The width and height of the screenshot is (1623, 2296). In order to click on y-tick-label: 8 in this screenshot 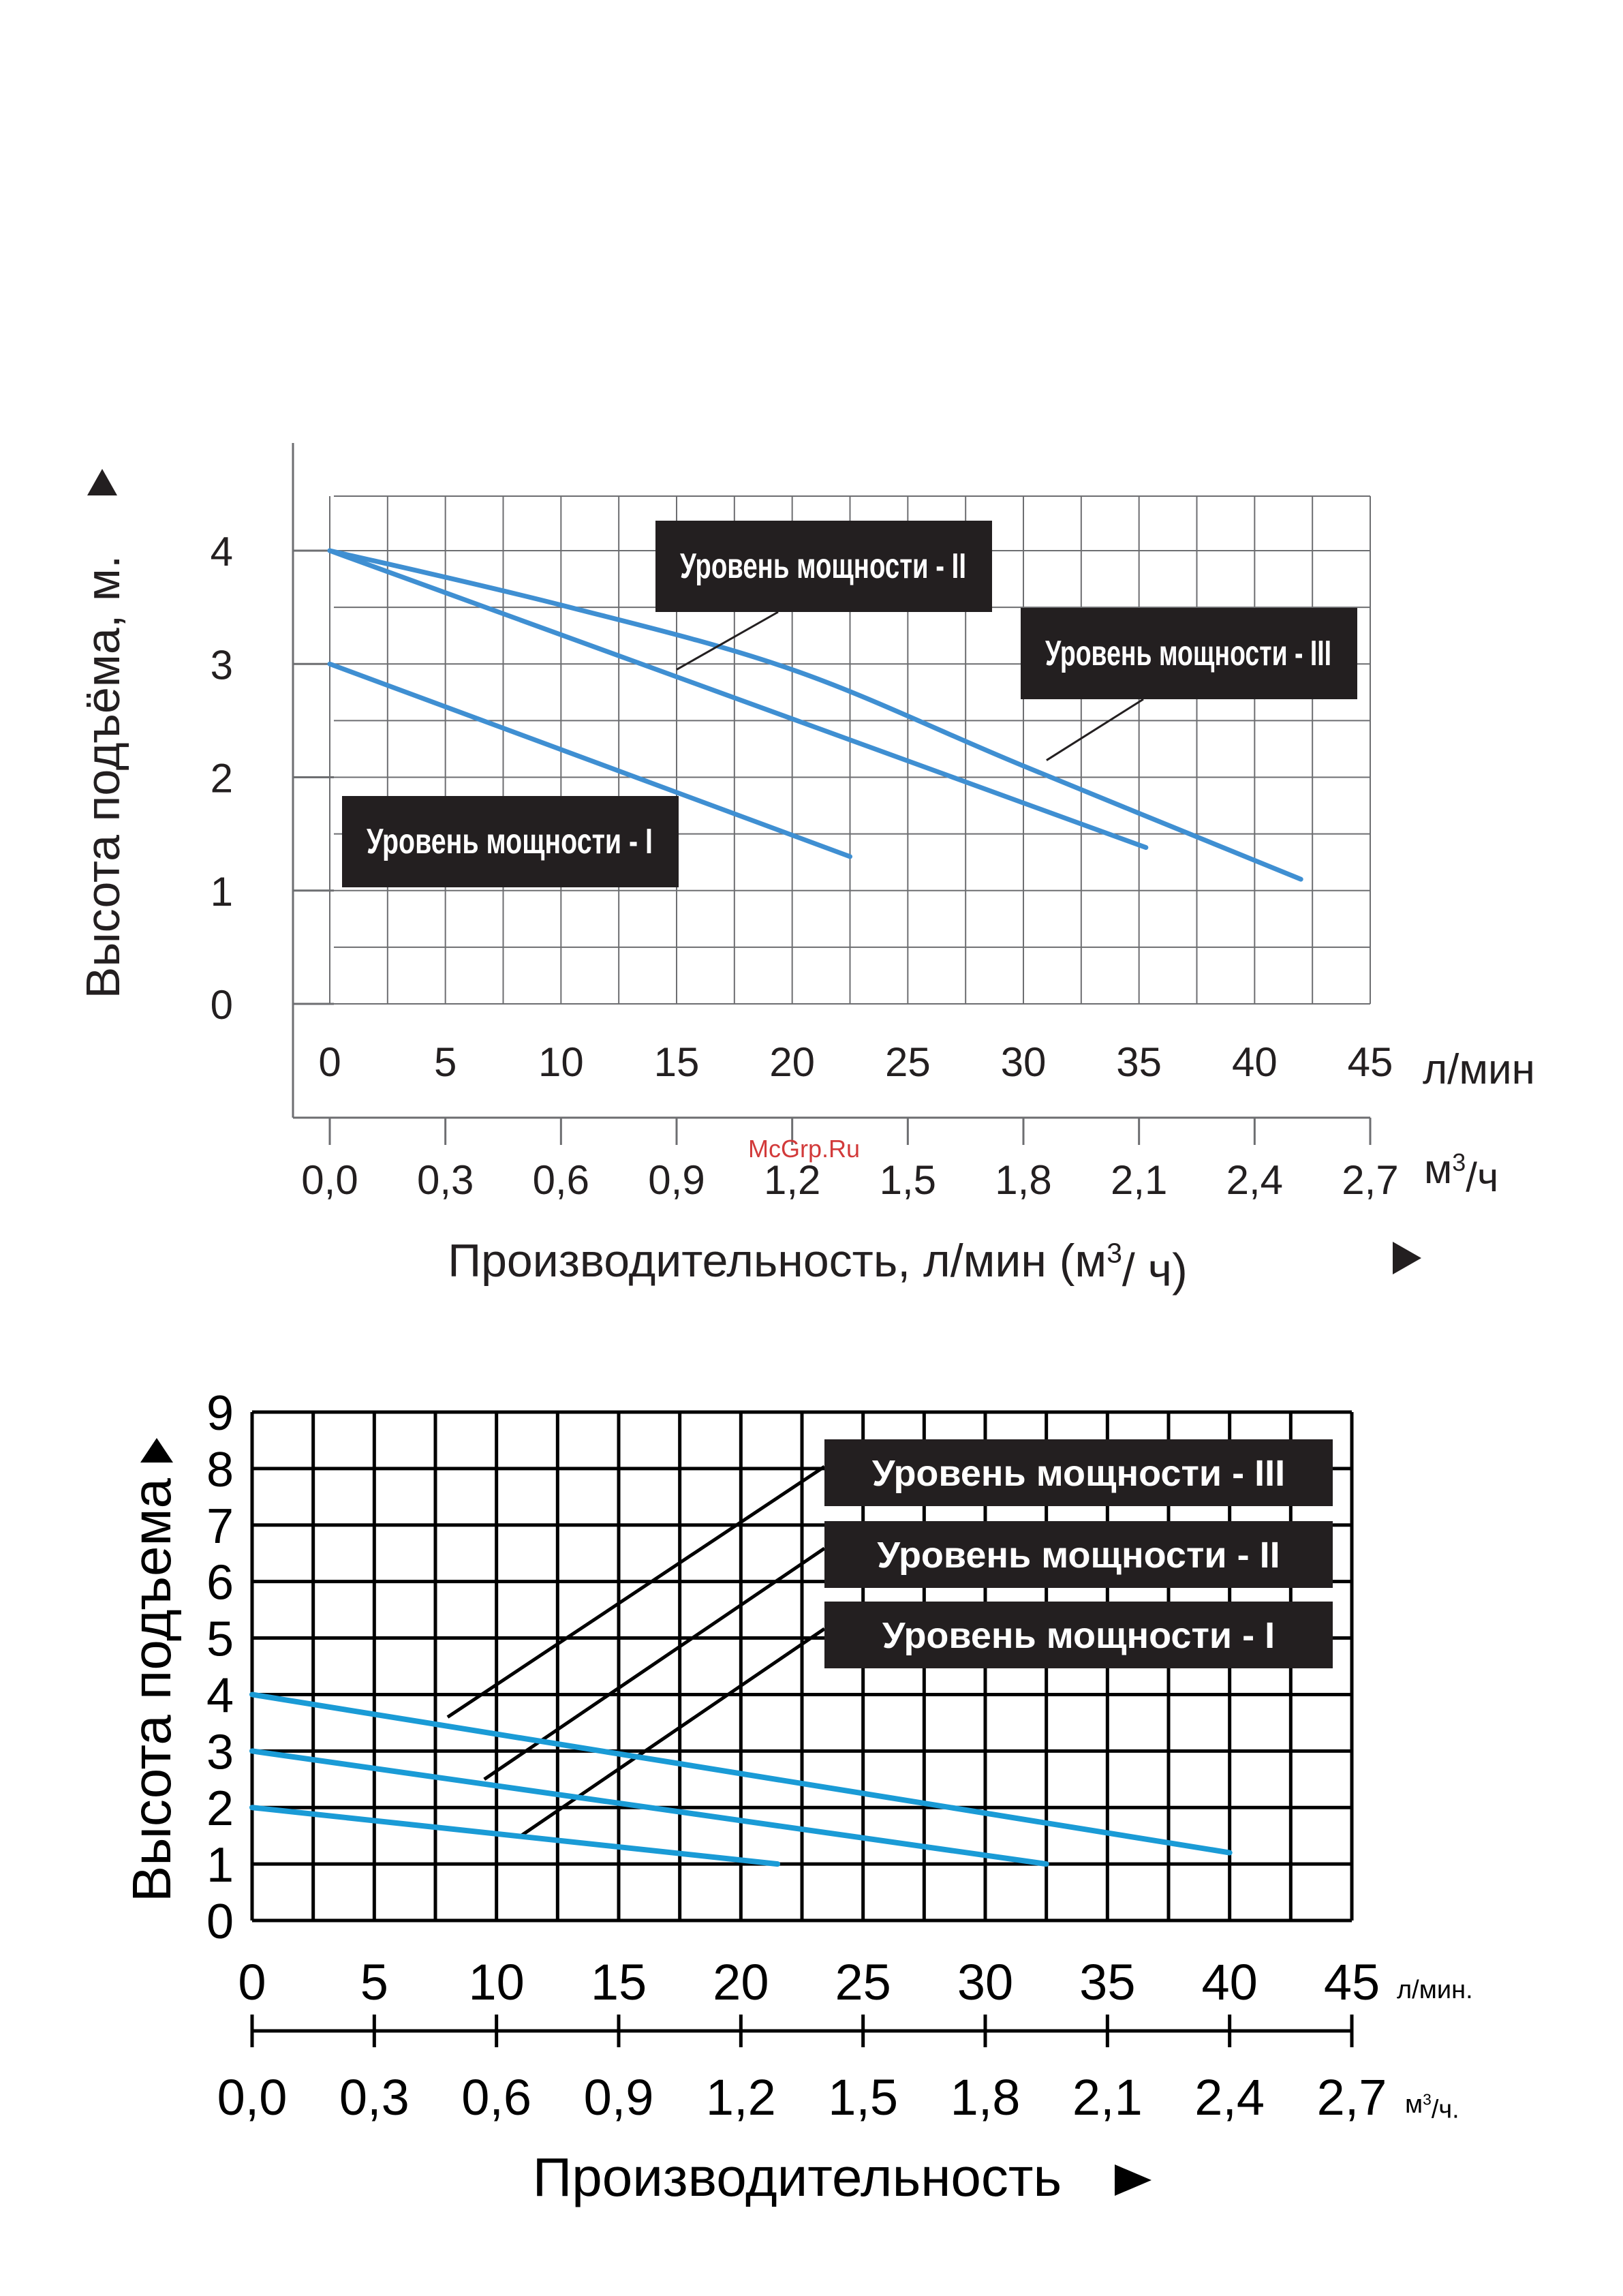, I will do `click(220, 1470)`.